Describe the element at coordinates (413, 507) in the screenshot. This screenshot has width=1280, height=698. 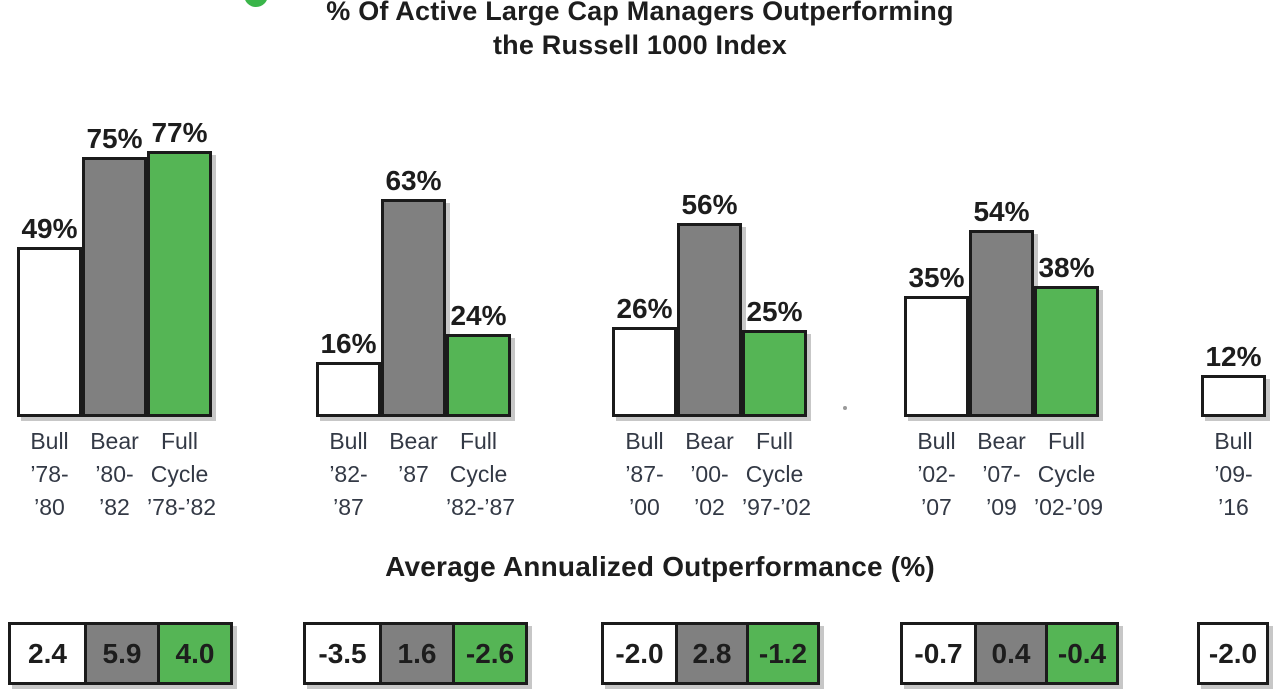
I see `bar-axis-label-line` at that location.